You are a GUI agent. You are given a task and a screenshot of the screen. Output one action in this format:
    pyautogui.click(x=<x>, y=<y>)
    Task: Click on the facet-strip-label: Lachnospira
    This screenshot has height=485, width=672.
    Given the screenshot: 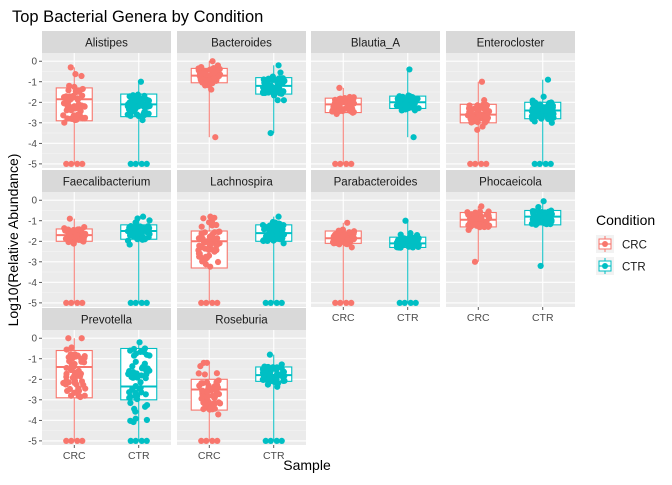 What is the action you would take?
    pyautogui.click(x=241, y=183)
    